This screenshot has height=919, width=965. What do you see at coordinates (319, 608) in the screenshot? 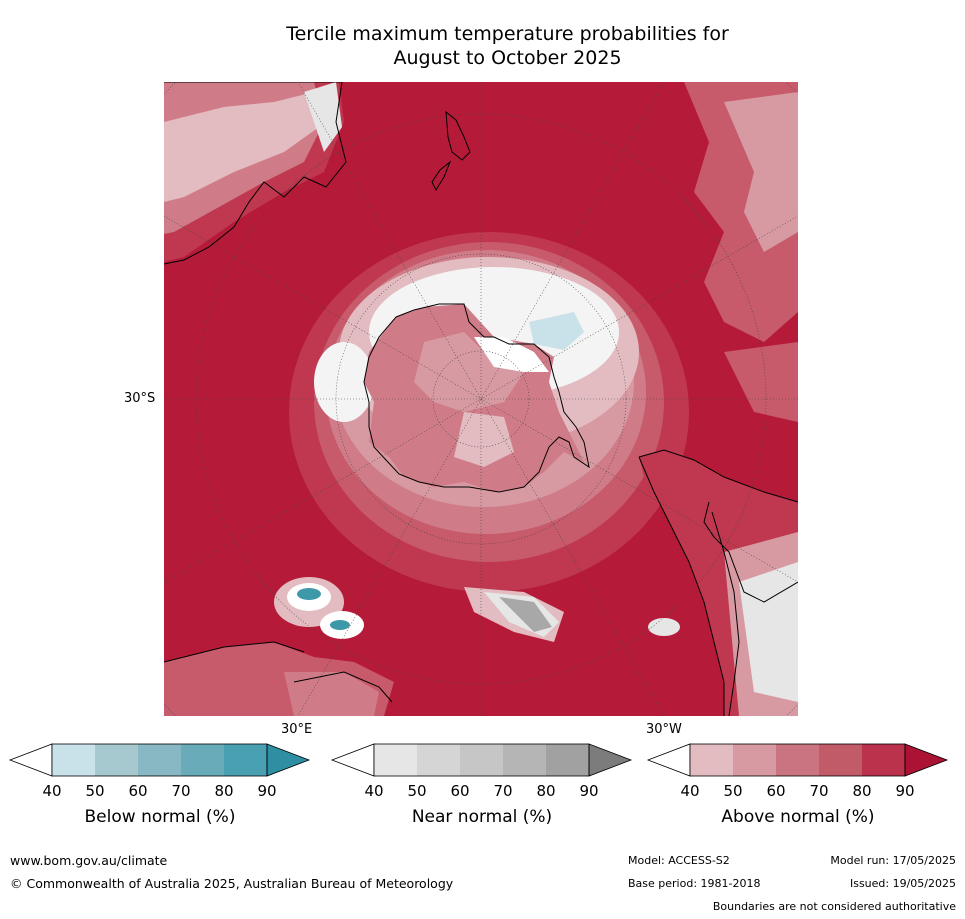
I see `below-normal-patches` at bounding box center [319, 608].